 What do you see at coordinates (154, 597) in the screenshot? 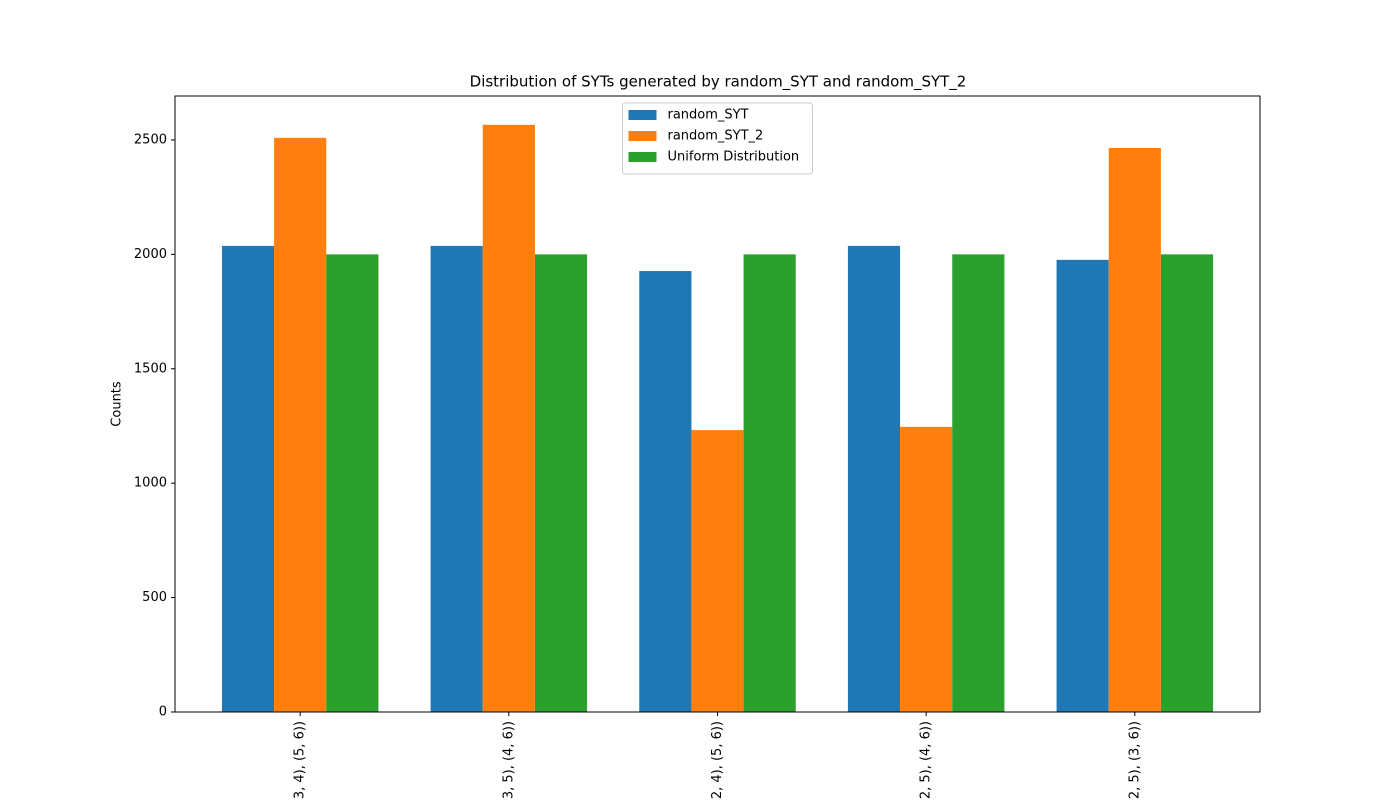
I see `y-tick-label: 500` at bounding box center [154, 597].